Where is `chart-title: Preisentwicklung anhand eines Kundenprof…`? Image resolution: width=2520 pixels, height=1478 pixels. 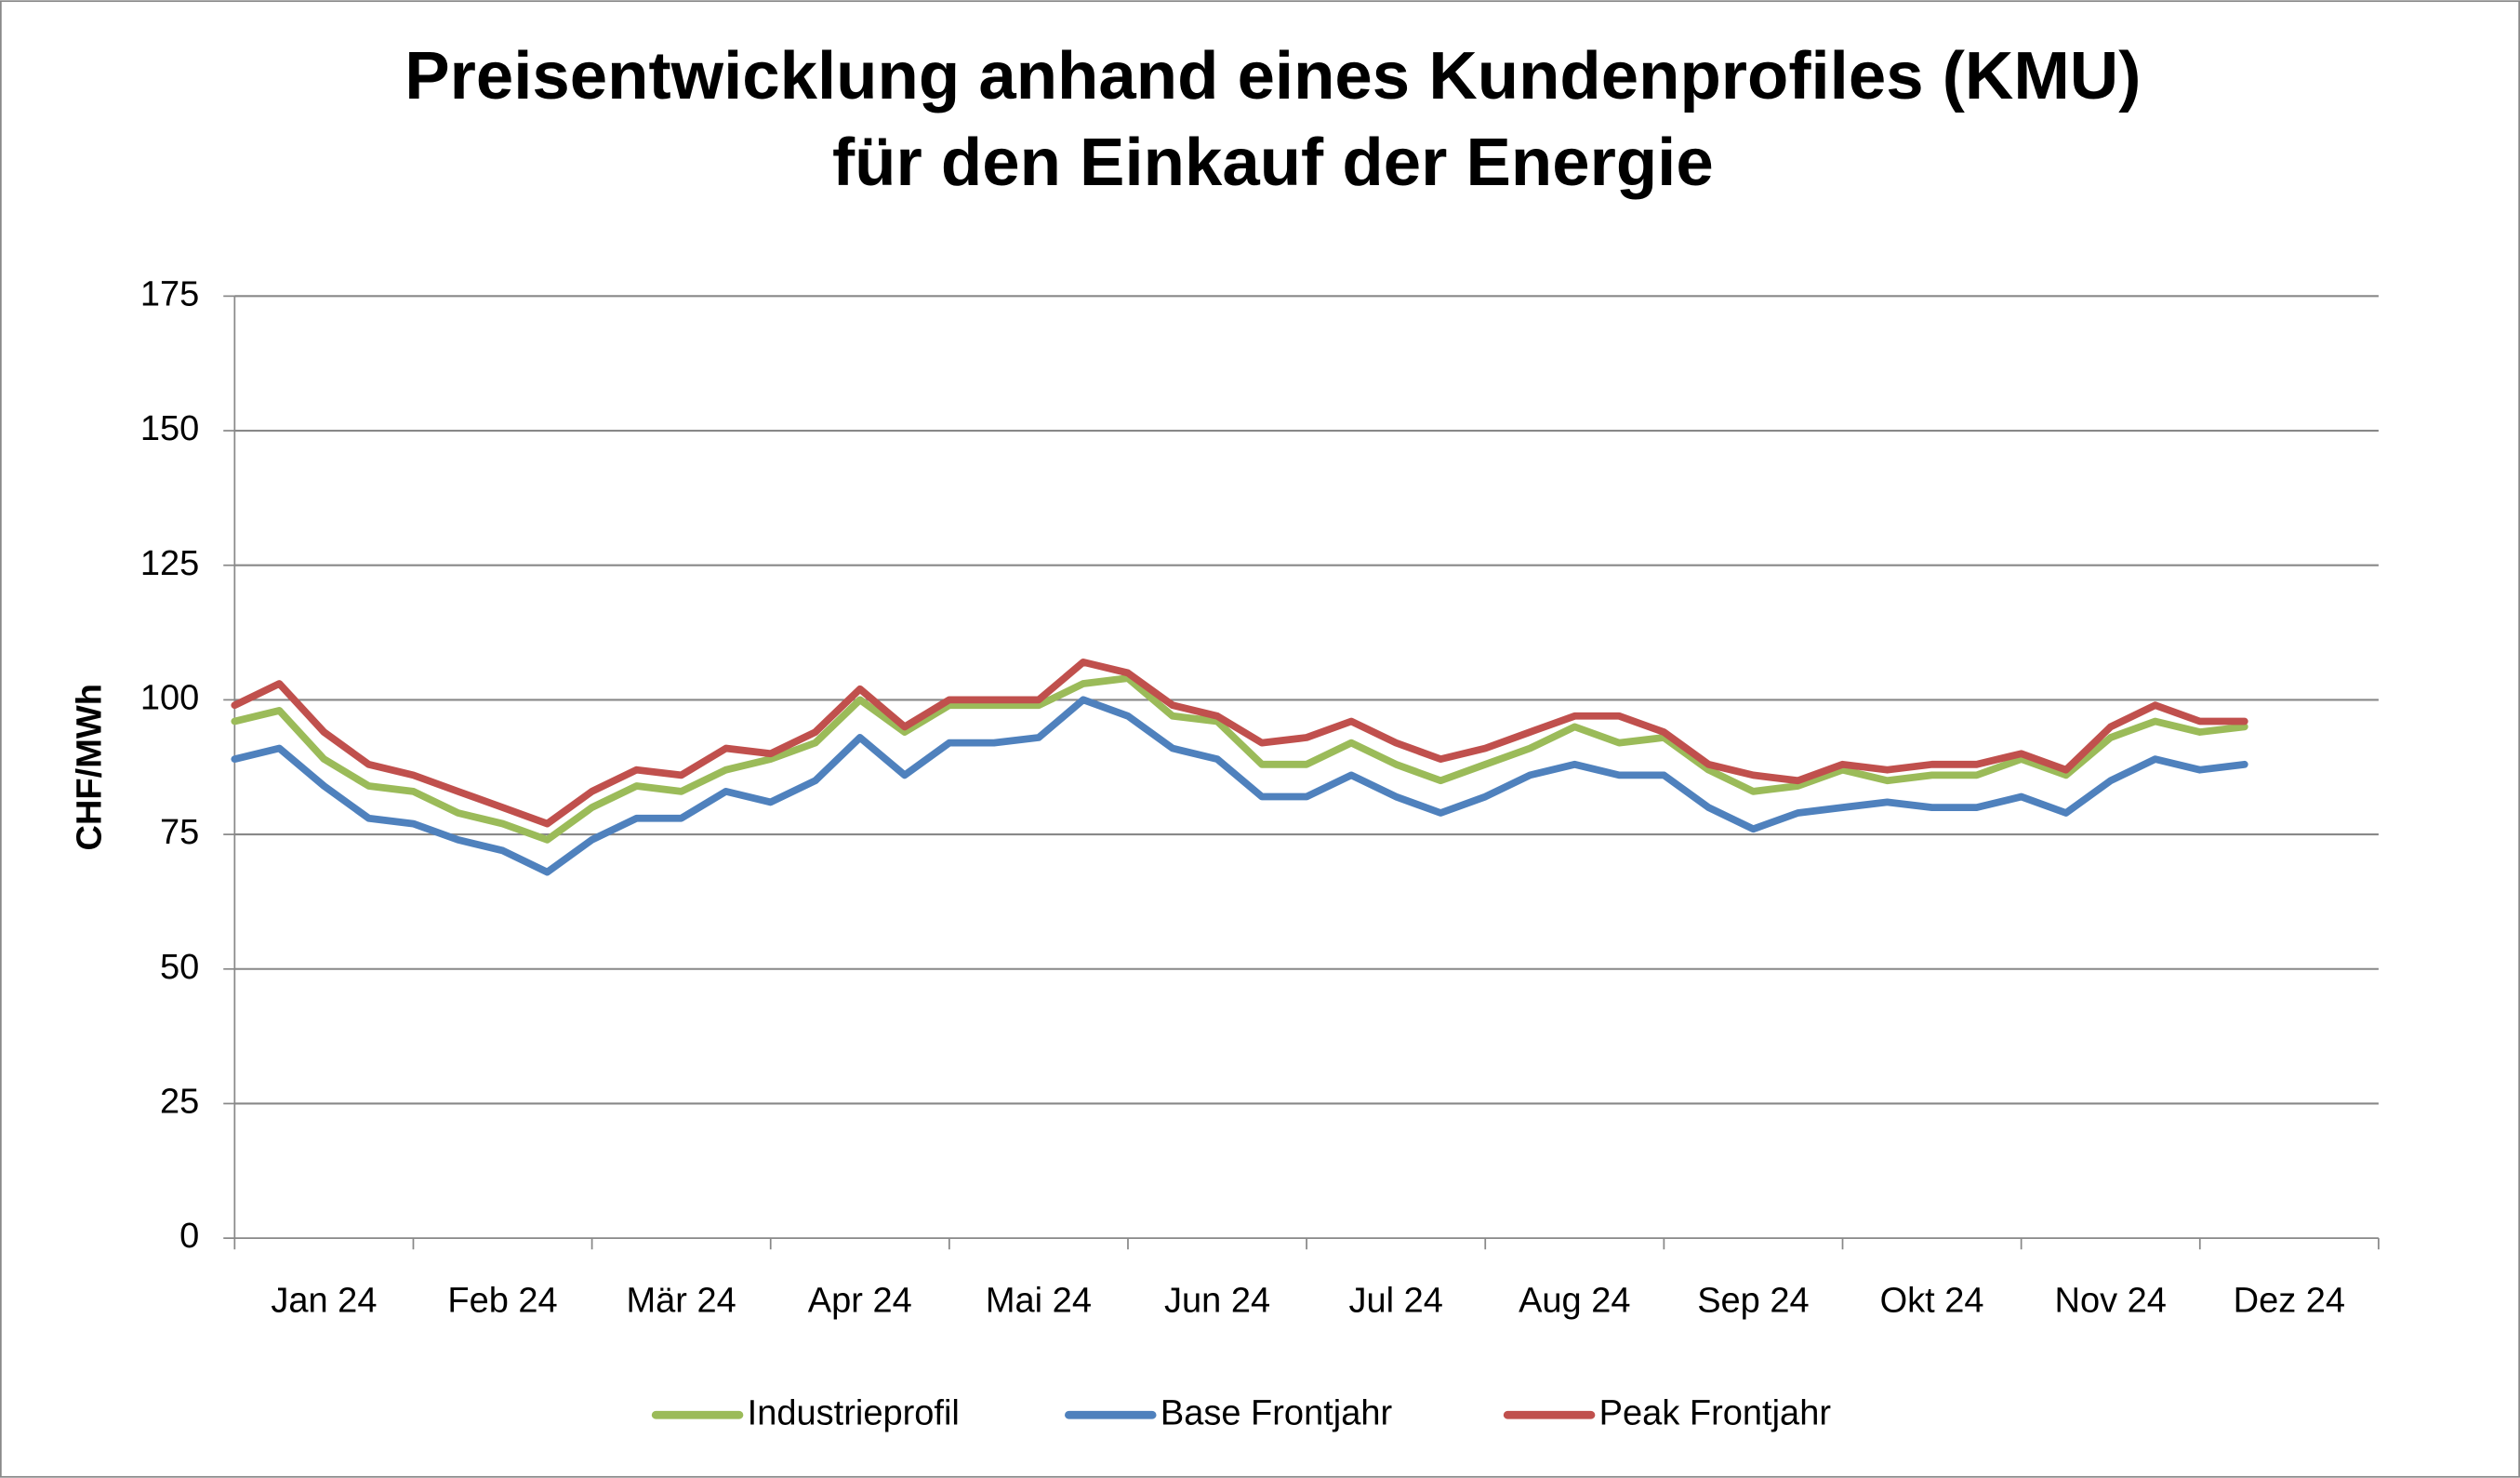
chart-title: Preisentwicklung anhand eines Kundenprof… is located at coordinates (1273, 75).